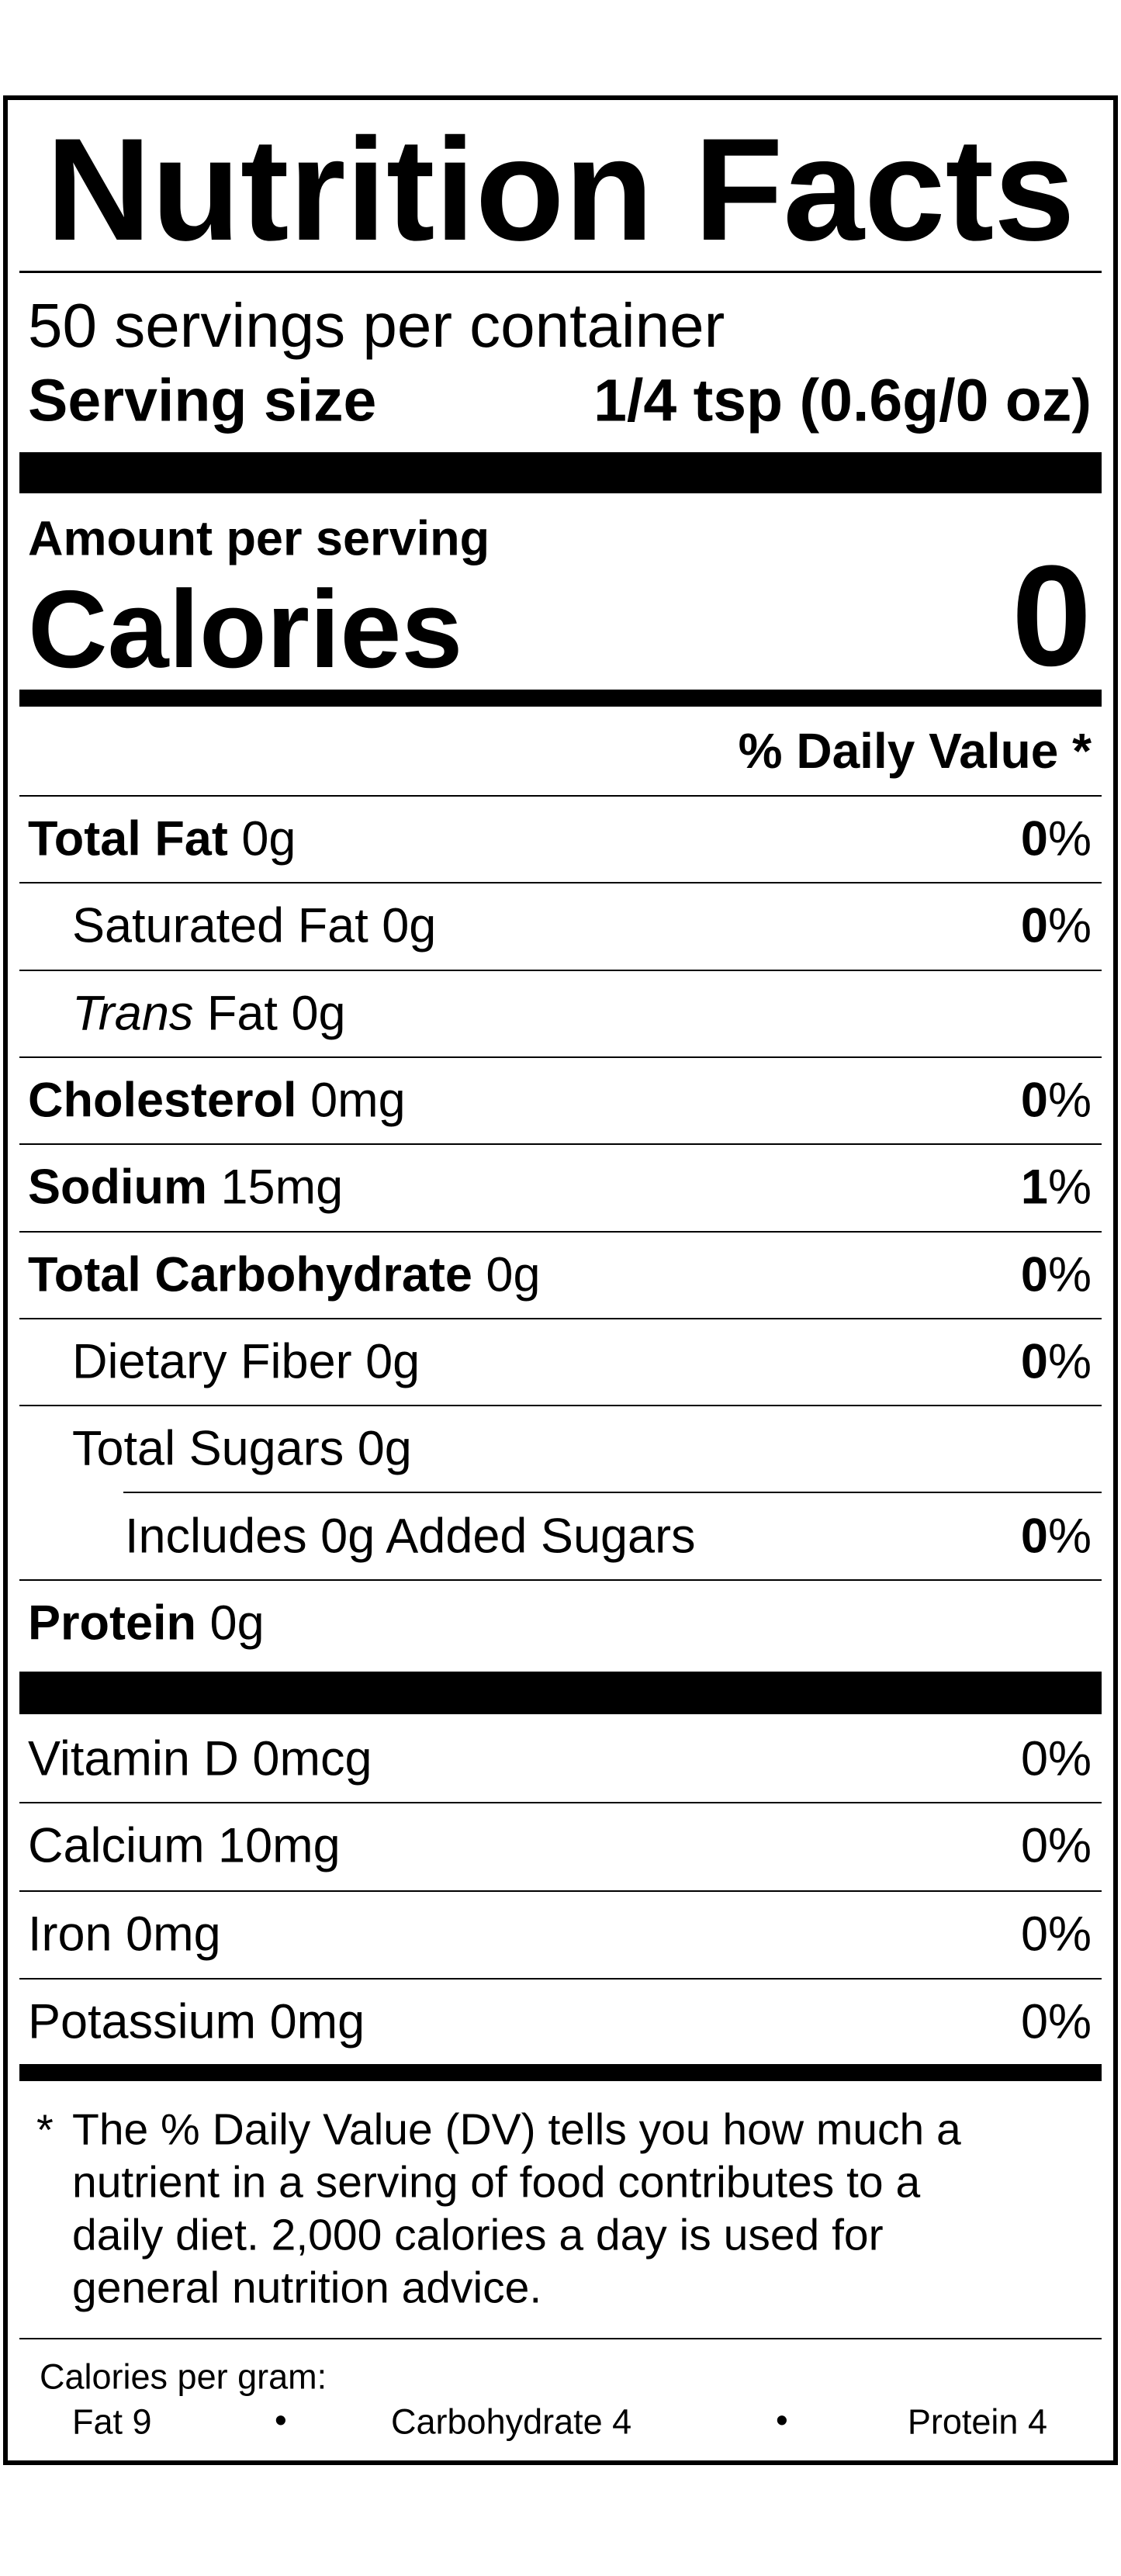  What do you see at coordinates (259, 538) in the screenshot?
I see `amount-per-serving: Amount per serving` at bounding box center [259, 538].